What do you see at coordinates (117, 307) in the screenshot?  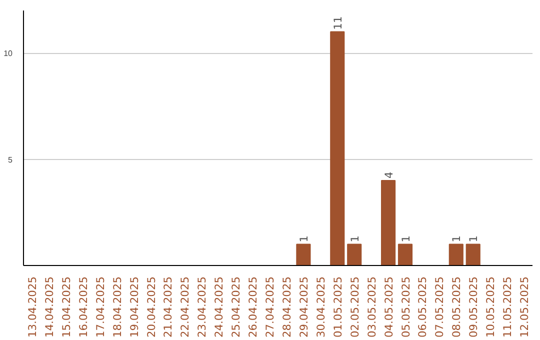 I see `x-tick-label: 18.04.2025` at bounding box center [117, 307].